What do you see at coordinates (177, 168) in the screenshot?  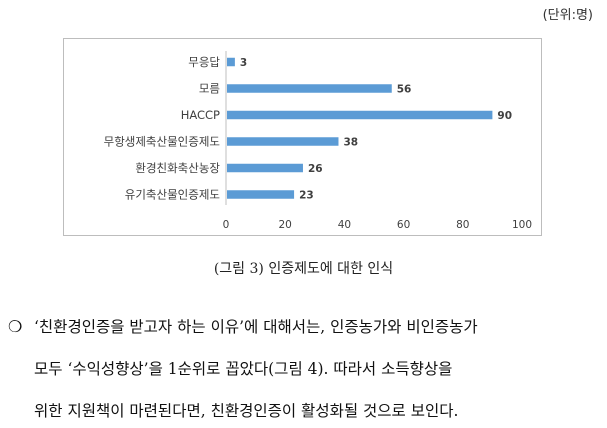 I see `category-label: 환경친화축산농장` at bounding box center [177, 168].